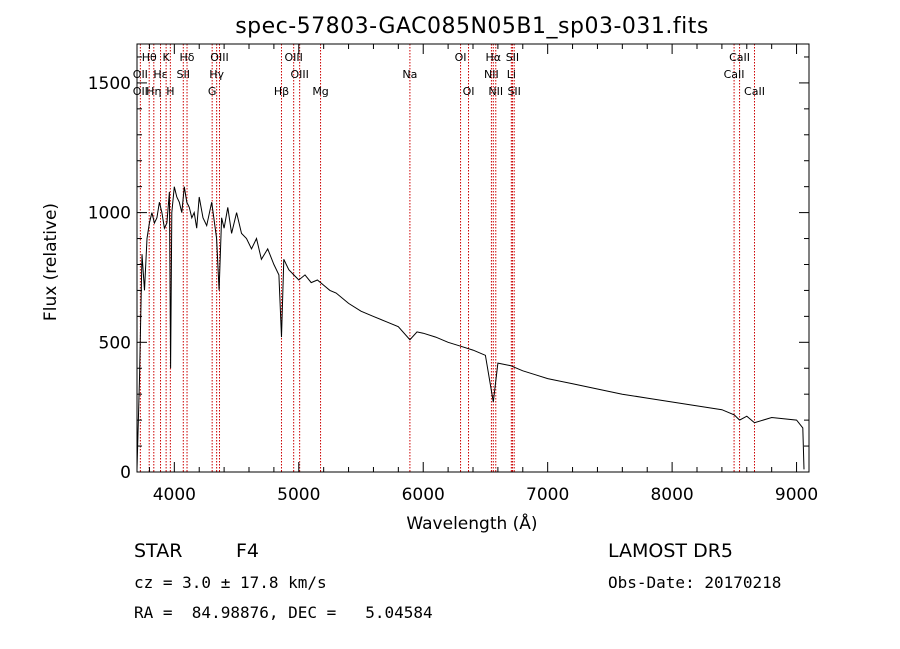 The height and width of the screenshot is (649, 900). I want to click on x-tick-label: 7000, so click(547, 495).